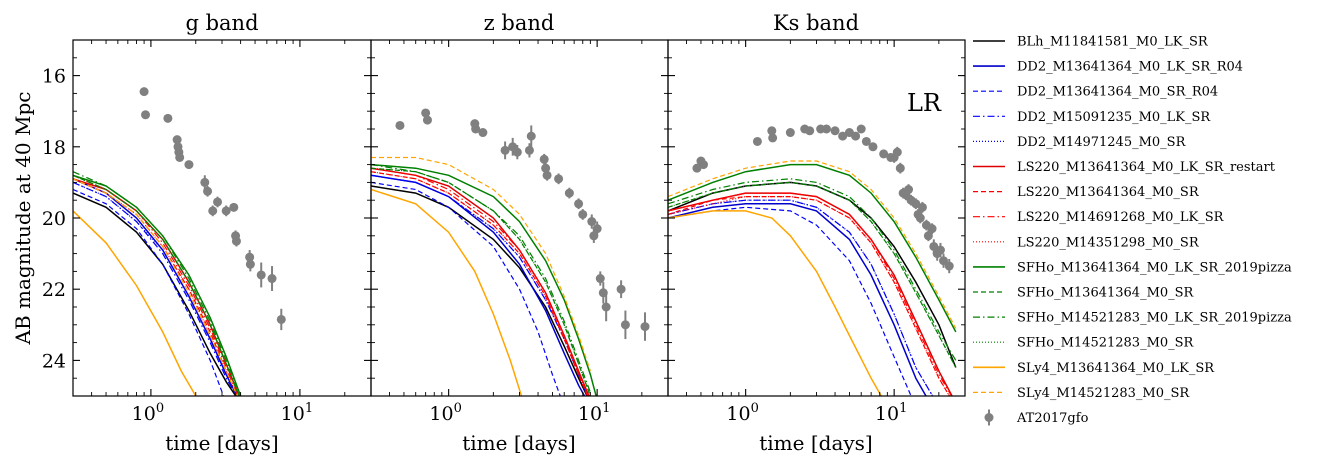 The image size is (1323, 470). Describe the element at coordinates (1154, 318) in the screenshot. I see `legend-label: SFHo_M14521283_M0_LK_SR_2019pizza` at that location.